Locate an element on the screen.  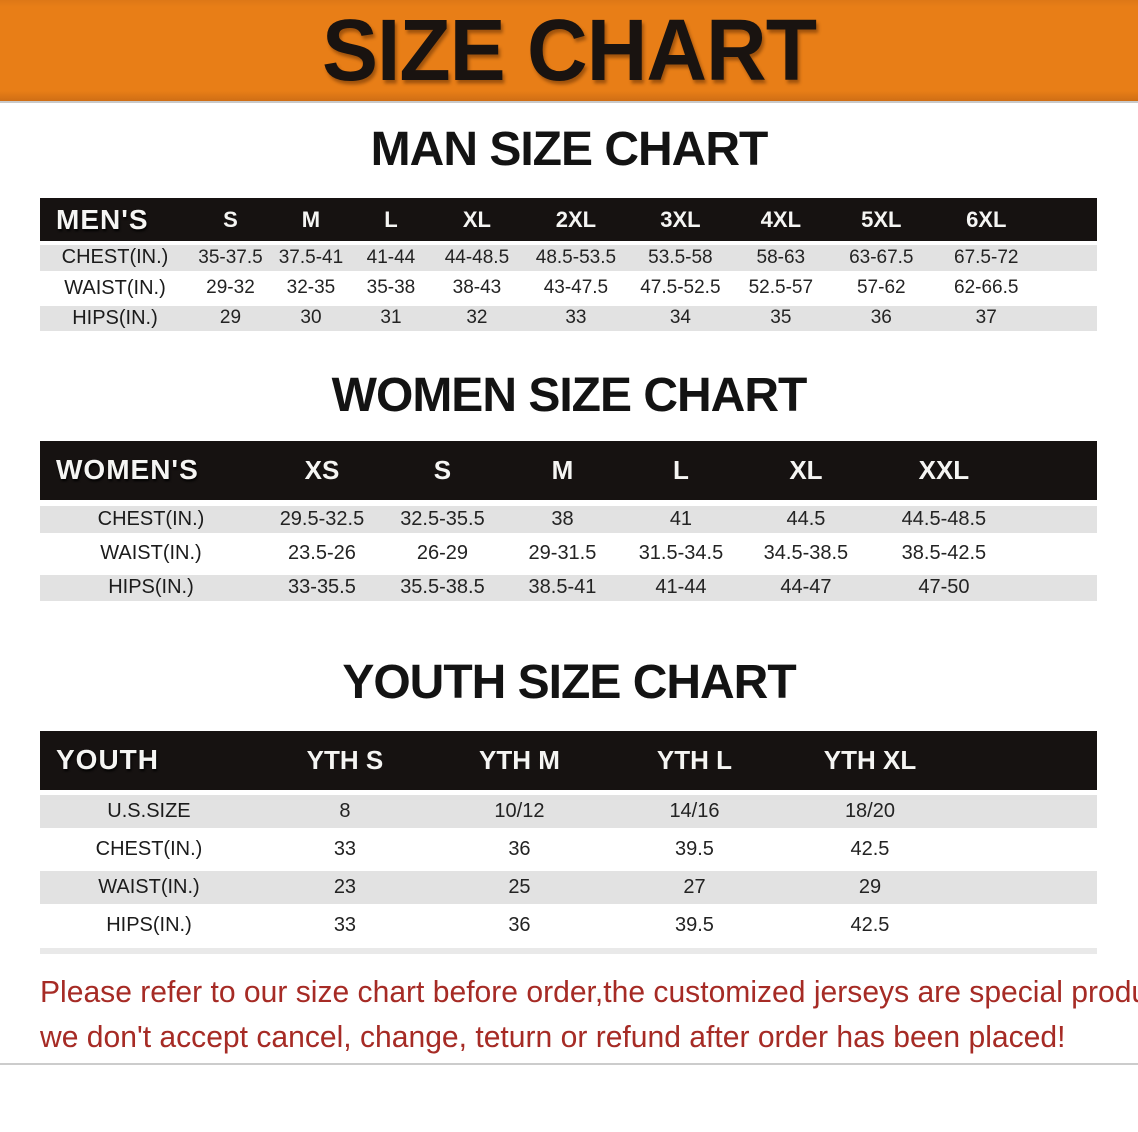
table-header-row: MEN'S S M L XL 2XL 3XL 4XL 5XL 6XL is located at coordinates (568, 221).